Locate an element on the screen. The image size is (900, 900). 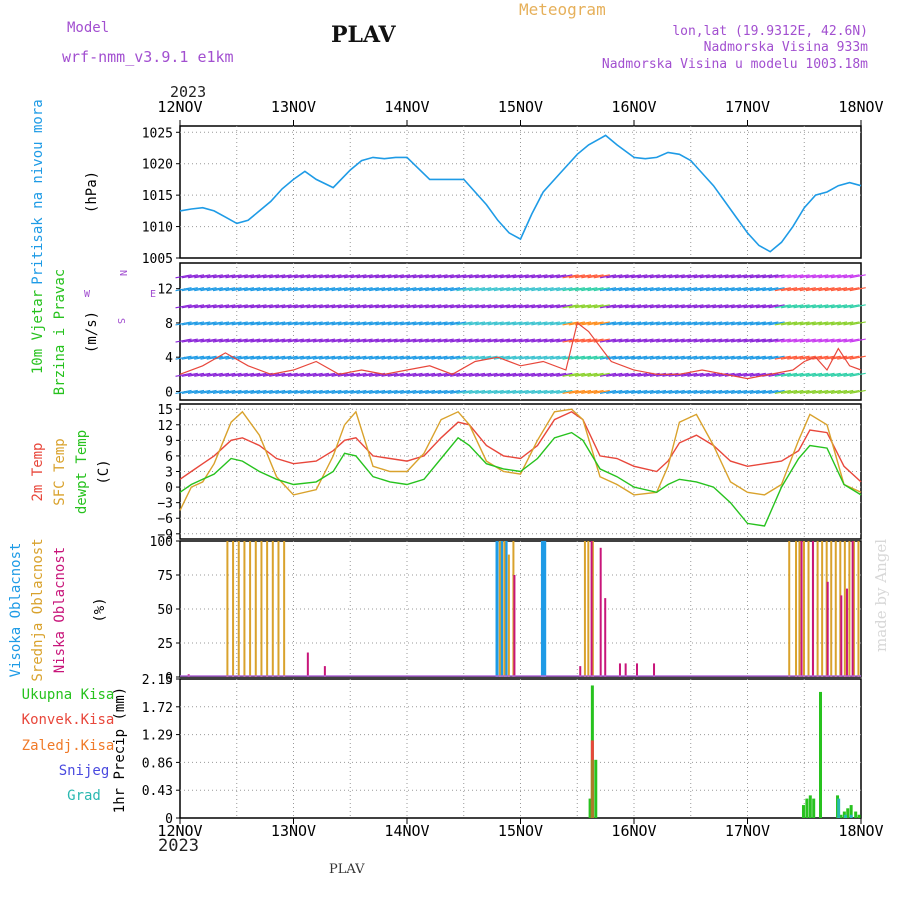
temp-ylabel-dewpt: dewpt Temp is located at coordinates (82, 472).